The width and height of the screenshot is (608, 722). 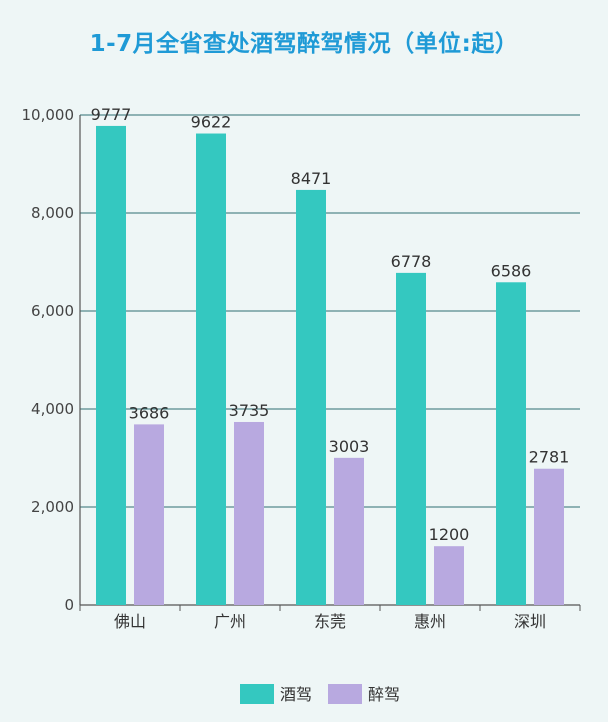 I want to click on x-tick-label: 深圳, so click(x=530, y=621).